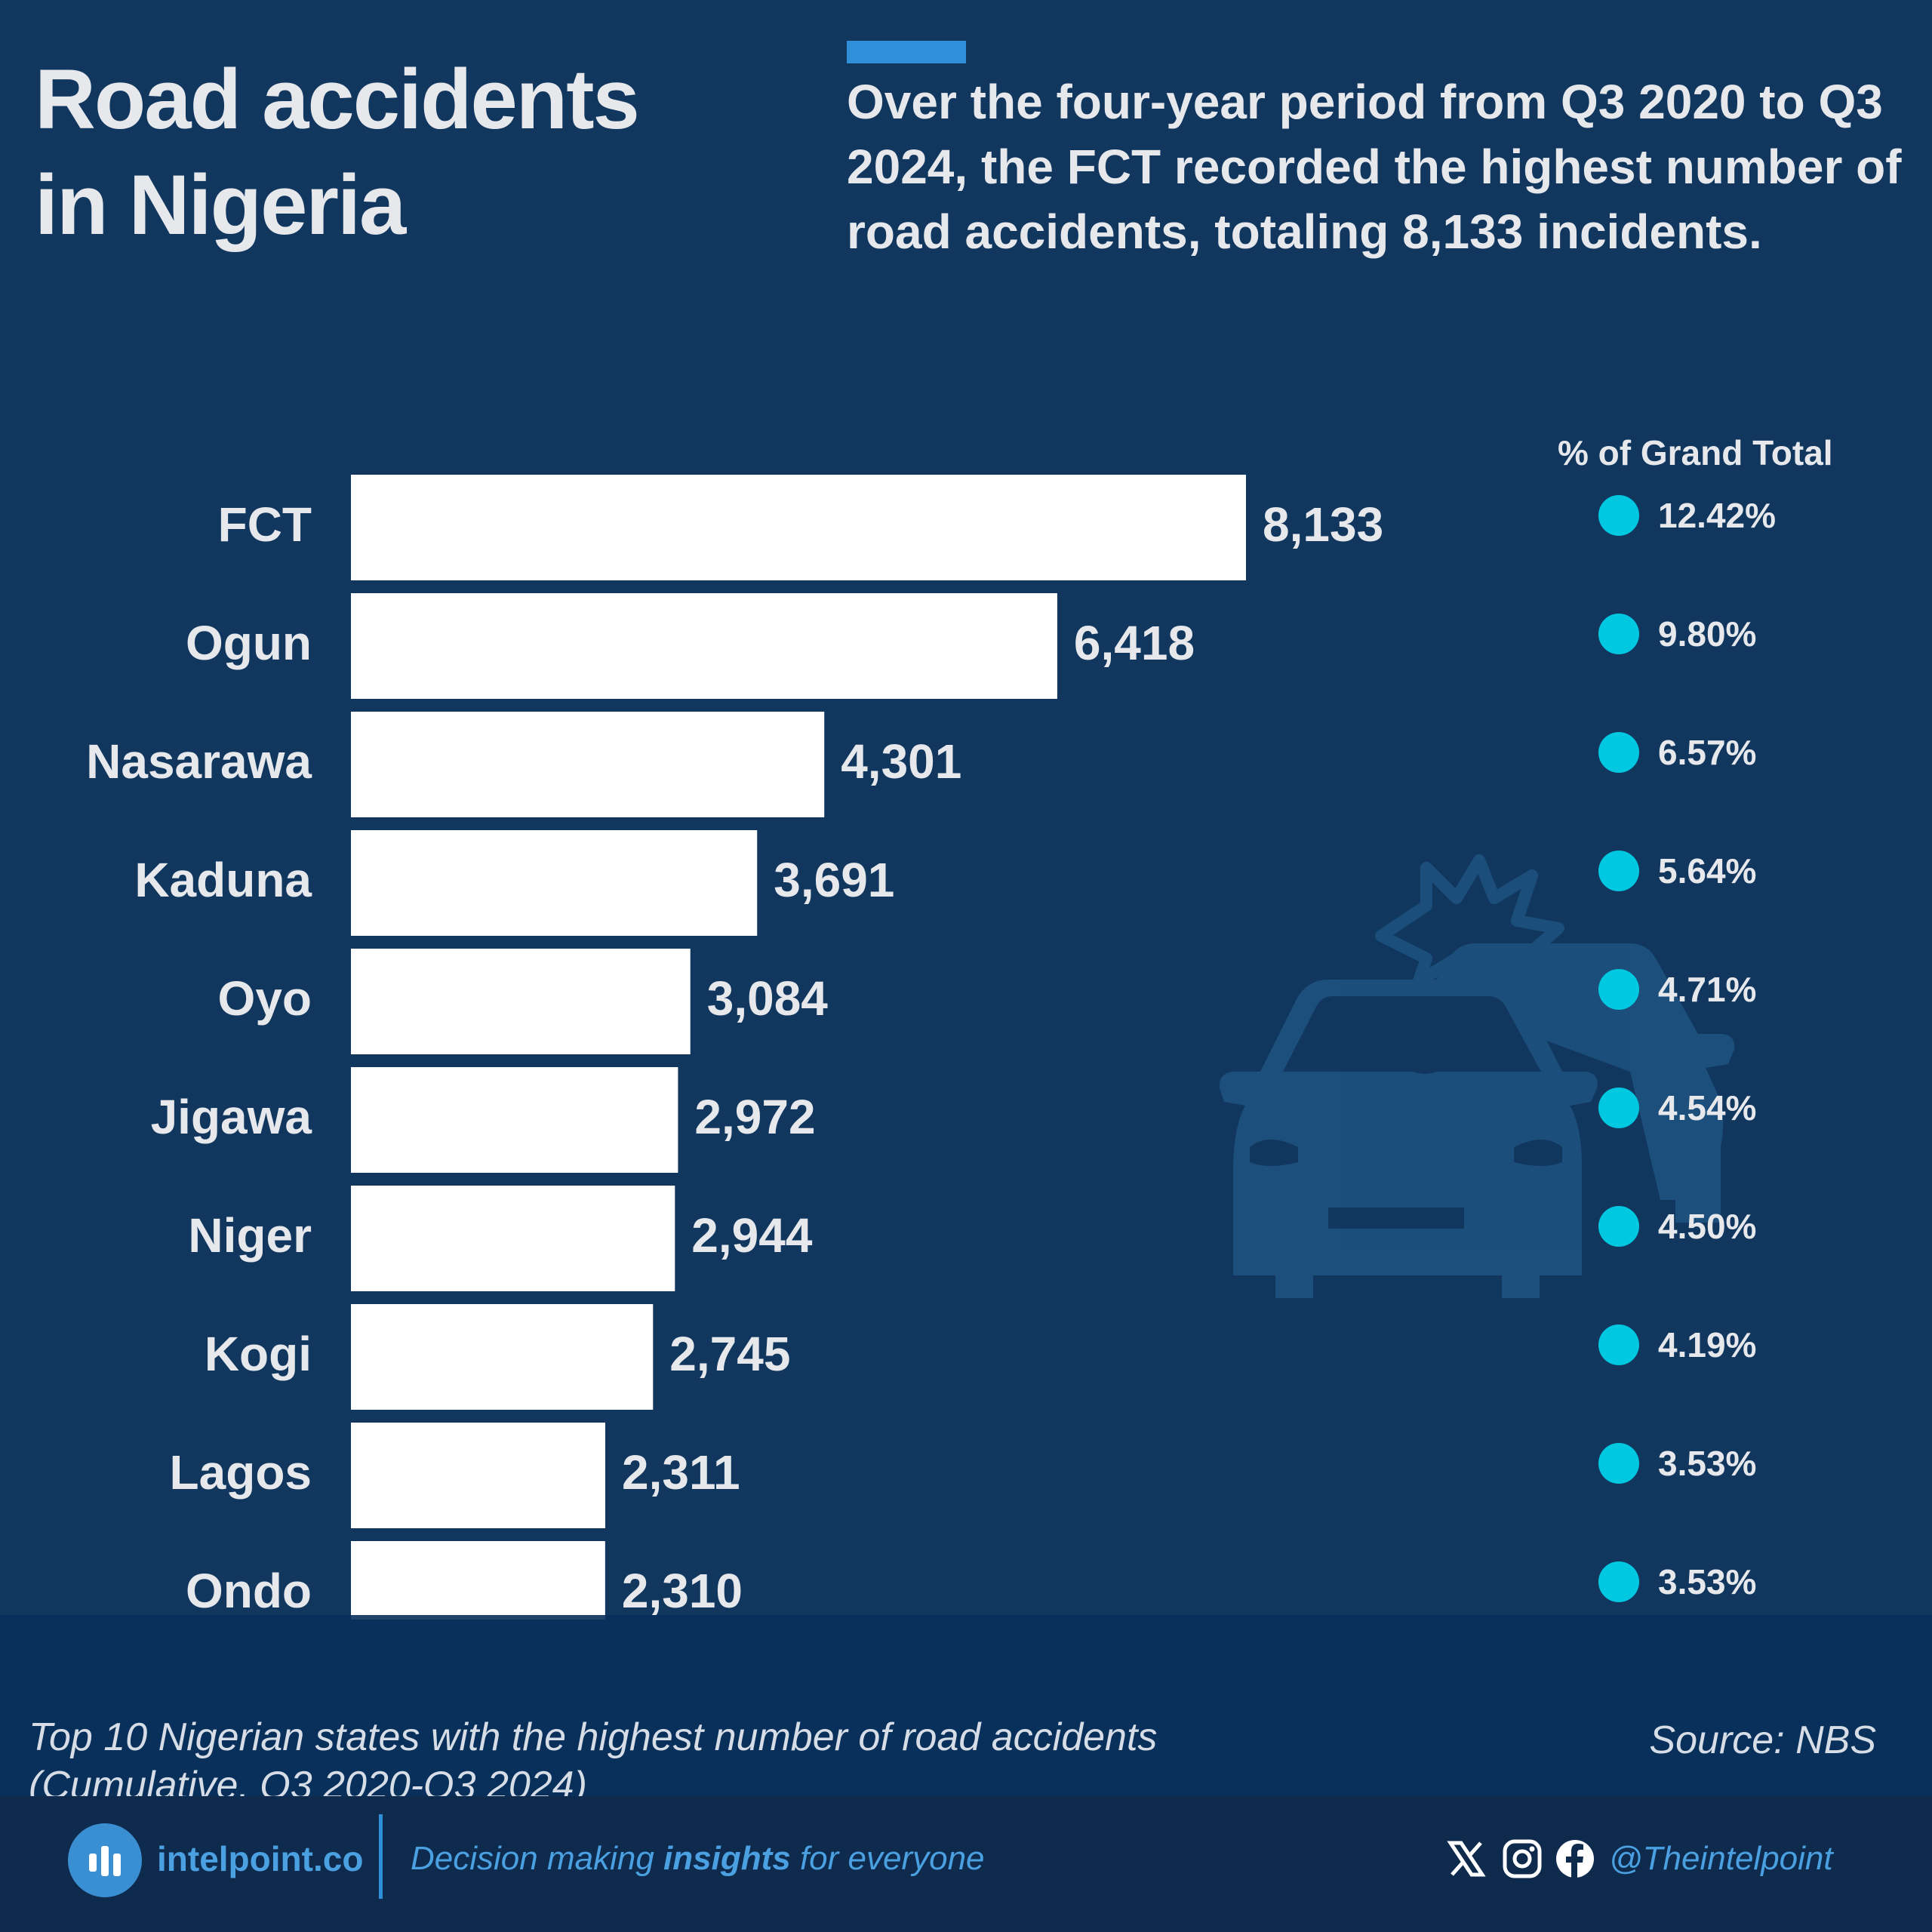 This screenshot has height=1932, width=1932. What do you see at coordinates (249, 643) in the screenshot?
I see `category-label-ogun: Ogun` at bounding box center [249, 643].